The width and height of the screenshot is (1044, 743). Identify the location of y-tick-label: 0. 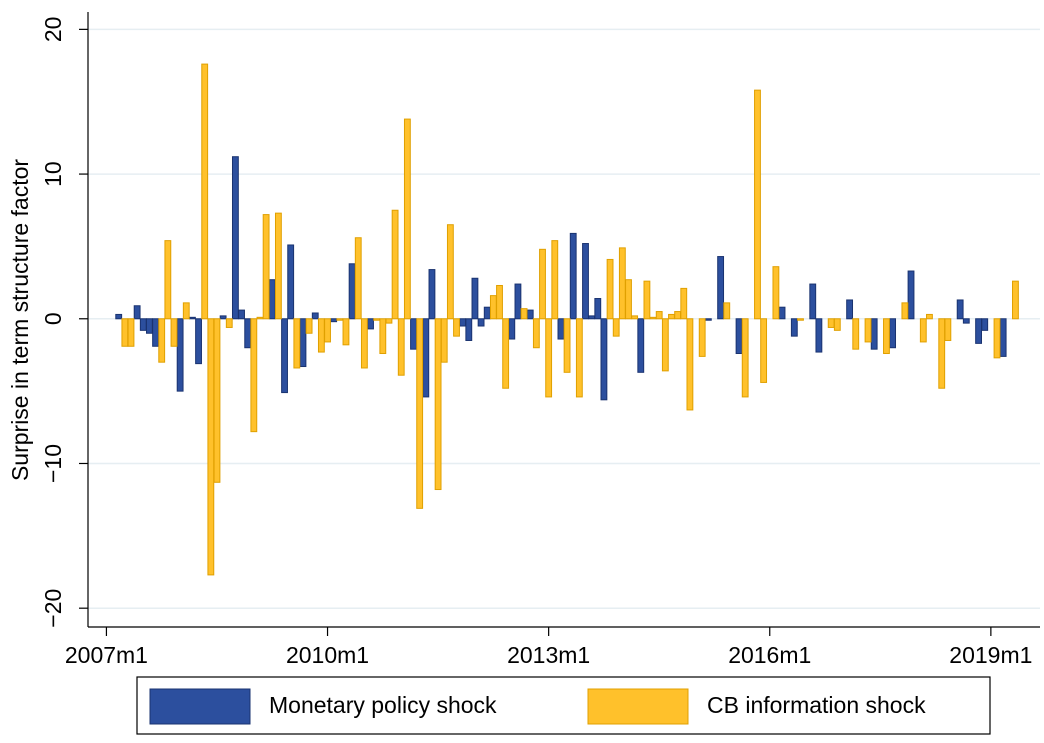
(53, 318).